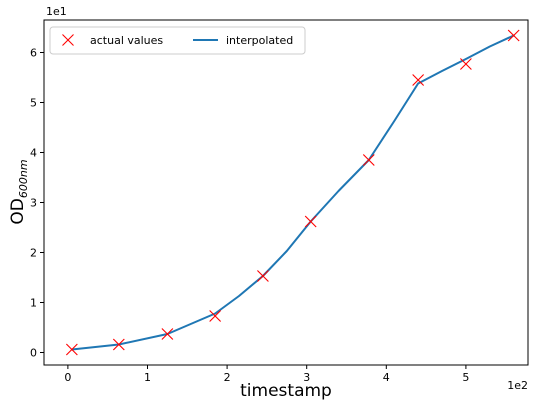 The width and height of the screenshot is (550, 409). What do you see at coordinates (33, 203) in the screenshot?
I see `y-tick-label: 3` at bounding box center [33, 203].